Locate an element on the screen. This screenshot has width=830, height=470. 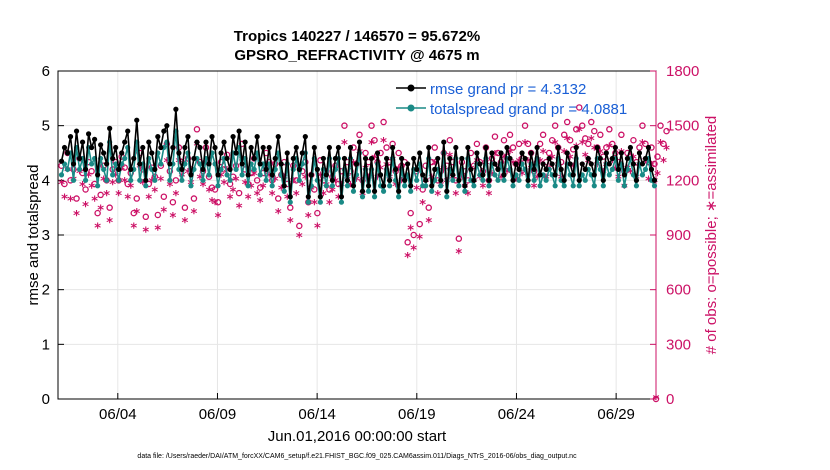
x-tick-label: 06/14 is located at coordinates (317, 414).